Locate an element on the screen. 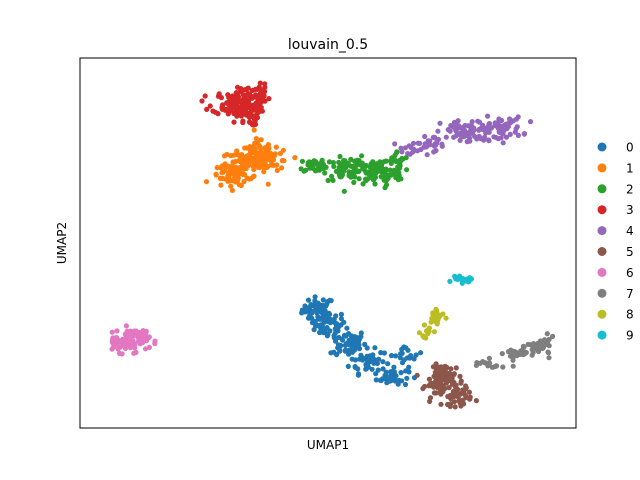 The width and height of the screenshot is (640, 480). series-8-points is located at coordinates (432, 323).